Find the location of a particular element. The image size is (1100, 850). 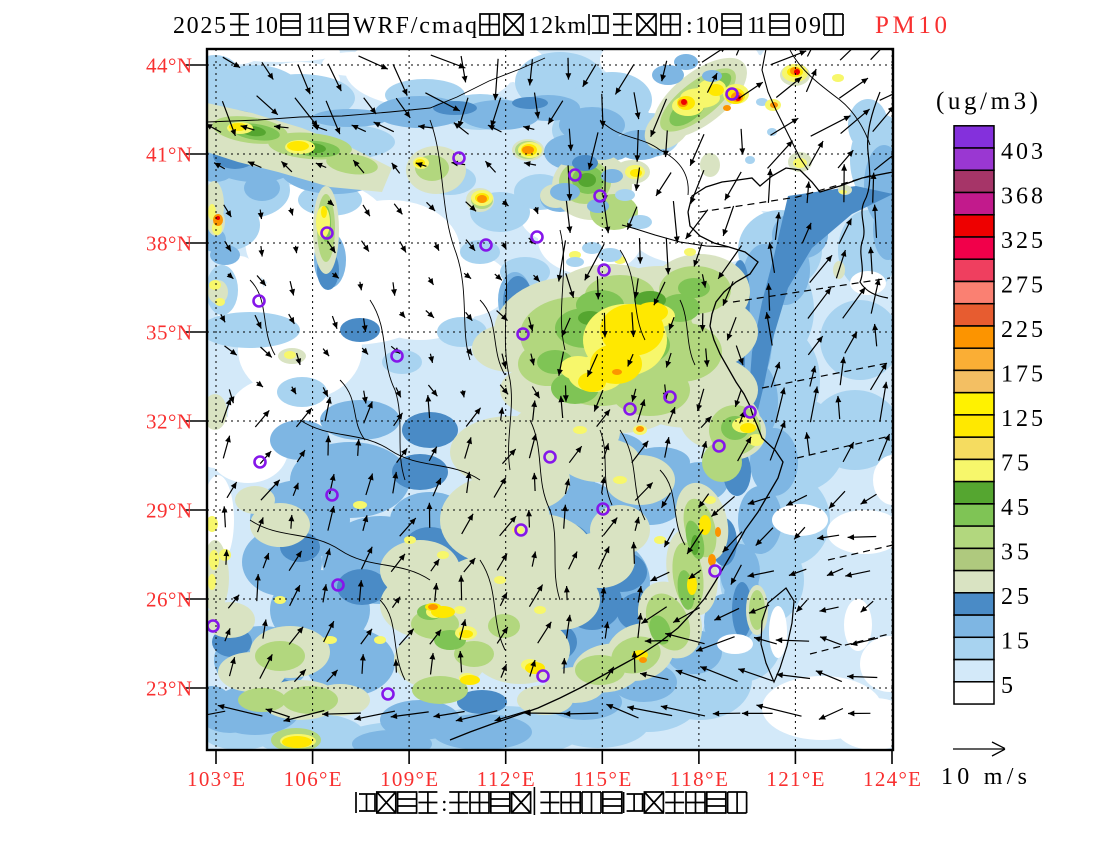

svg-text: 118°E is located at coordinates (699, 779).